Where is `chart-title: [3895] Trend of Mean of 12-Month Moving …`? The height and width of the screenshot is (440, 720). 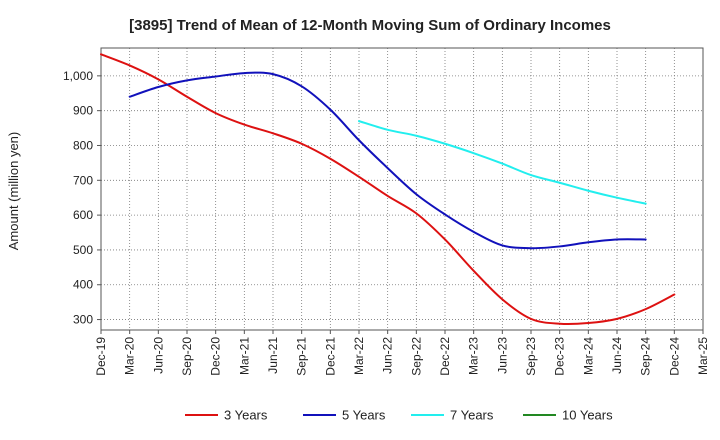 chart-title: [3895] Trend of Mean of 12-Month Moving … is located at coordinates (370, 25).